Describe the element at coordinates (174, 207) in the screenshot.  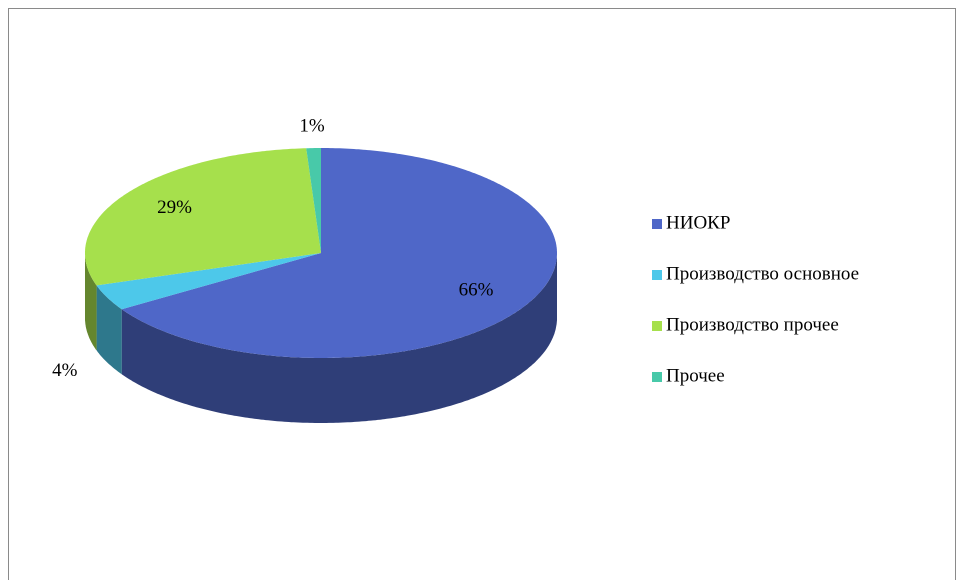
I see `data-label: 29%` at that location.